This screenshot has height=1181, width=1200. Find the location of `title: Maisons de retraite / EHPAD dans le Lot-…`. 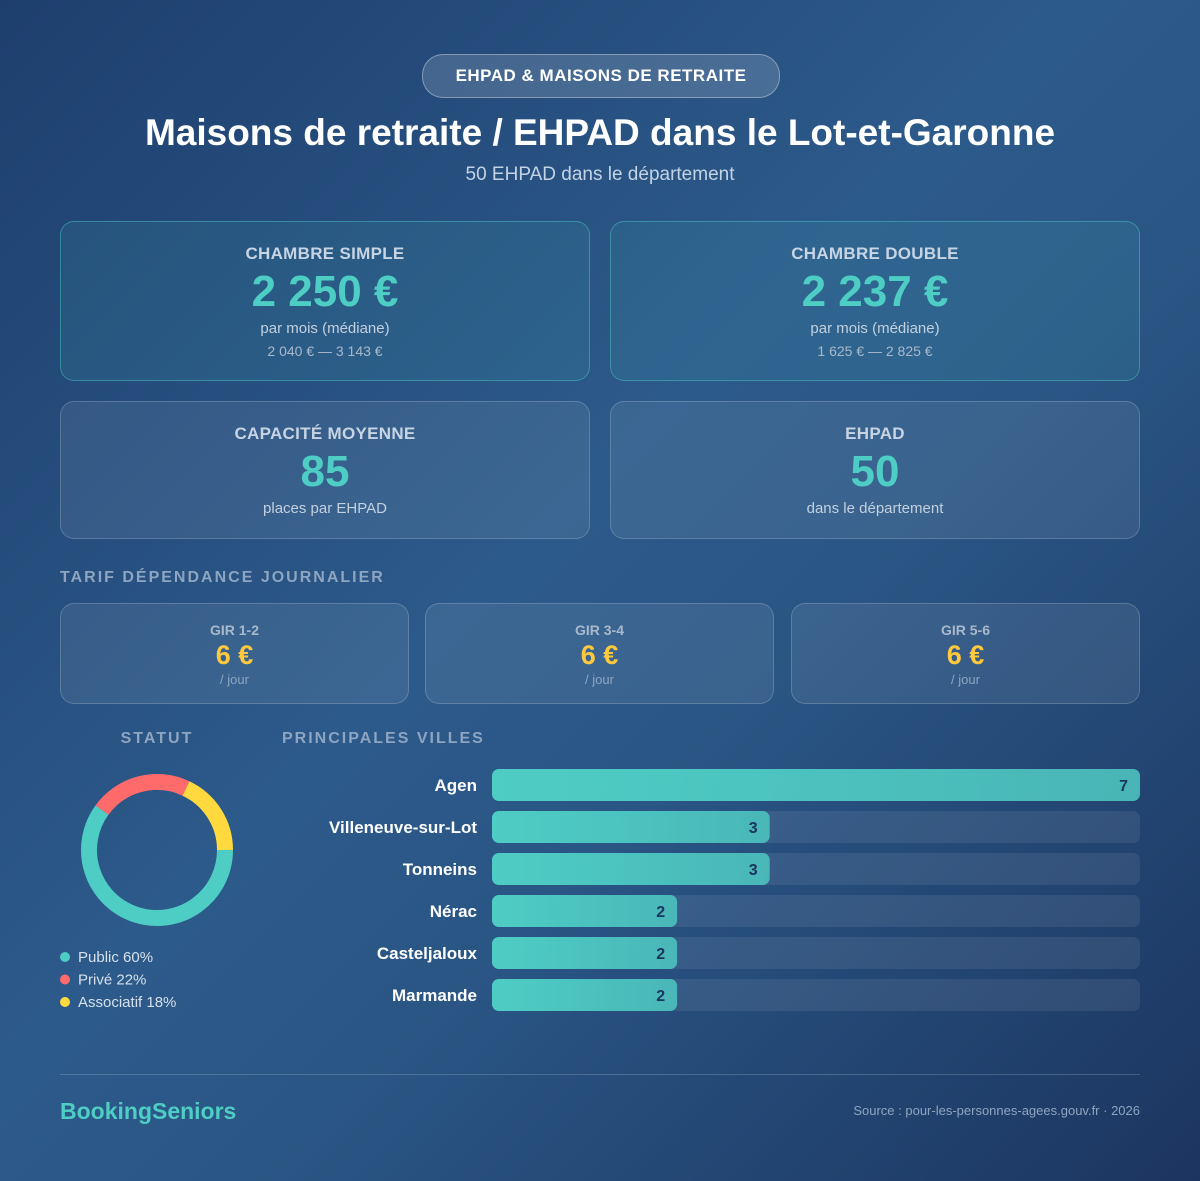

title: Maisons de retraite / EHPAD dans le Lot-… is located at coordinates (600, 132).